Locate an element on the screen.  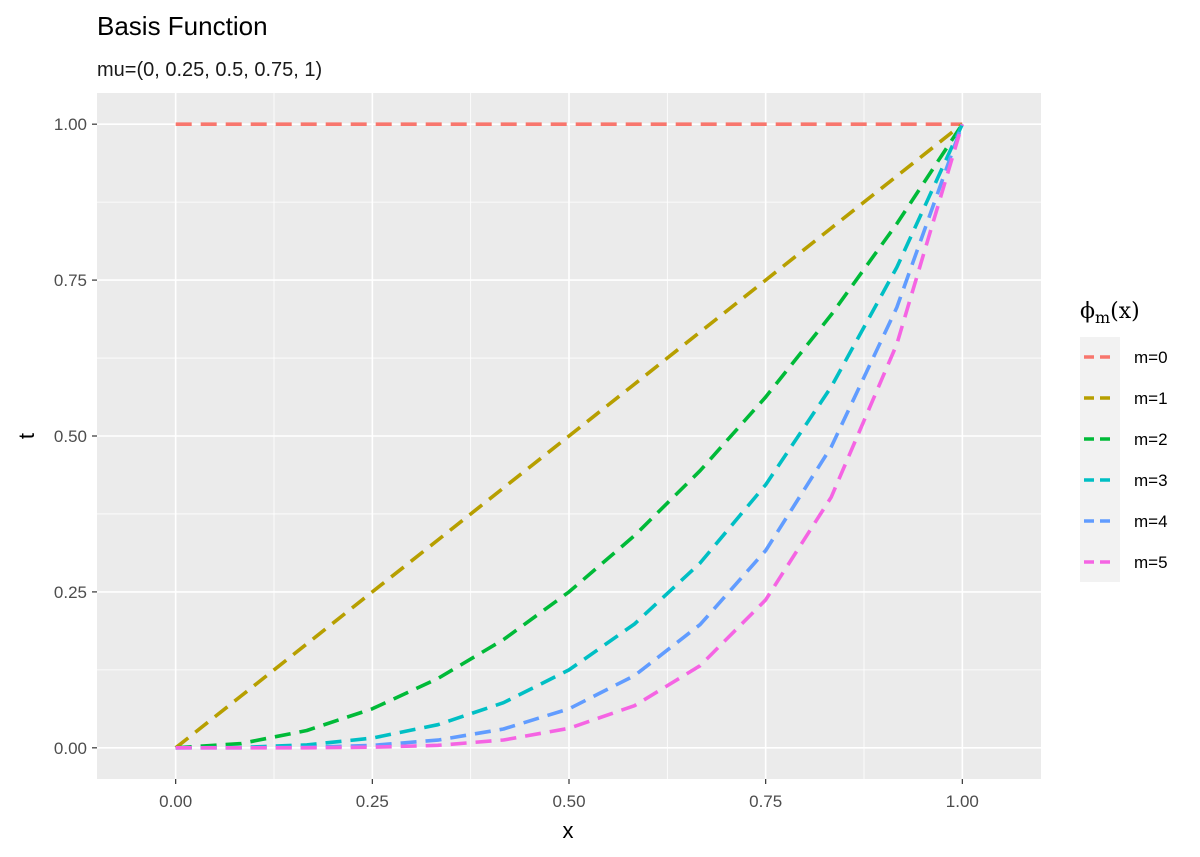
legend-key-background is located at coordinates (1100, 459).